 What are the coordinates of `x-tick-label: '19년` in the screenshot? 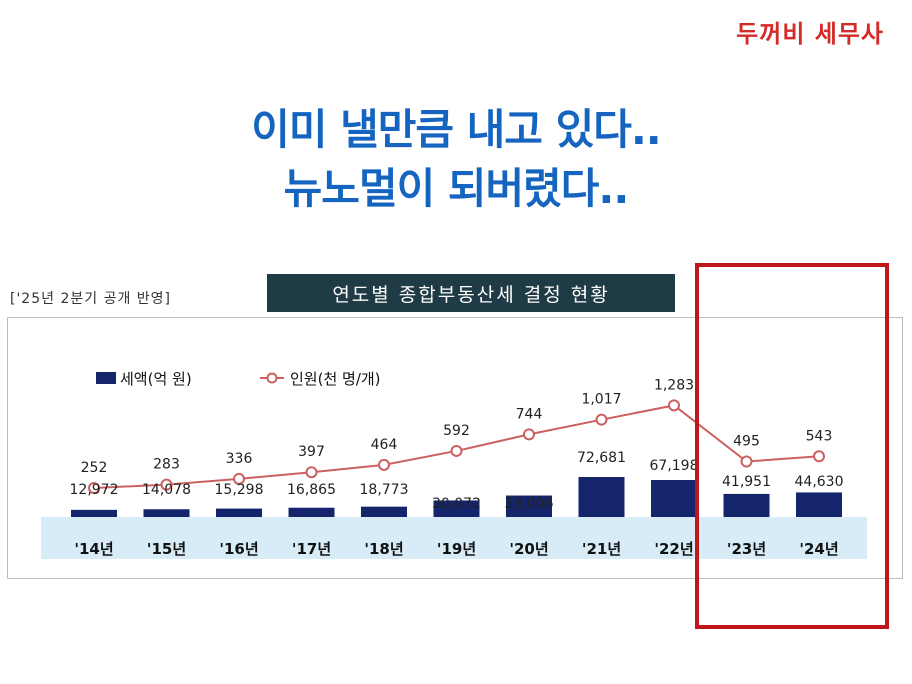 It's located at (456, 549).